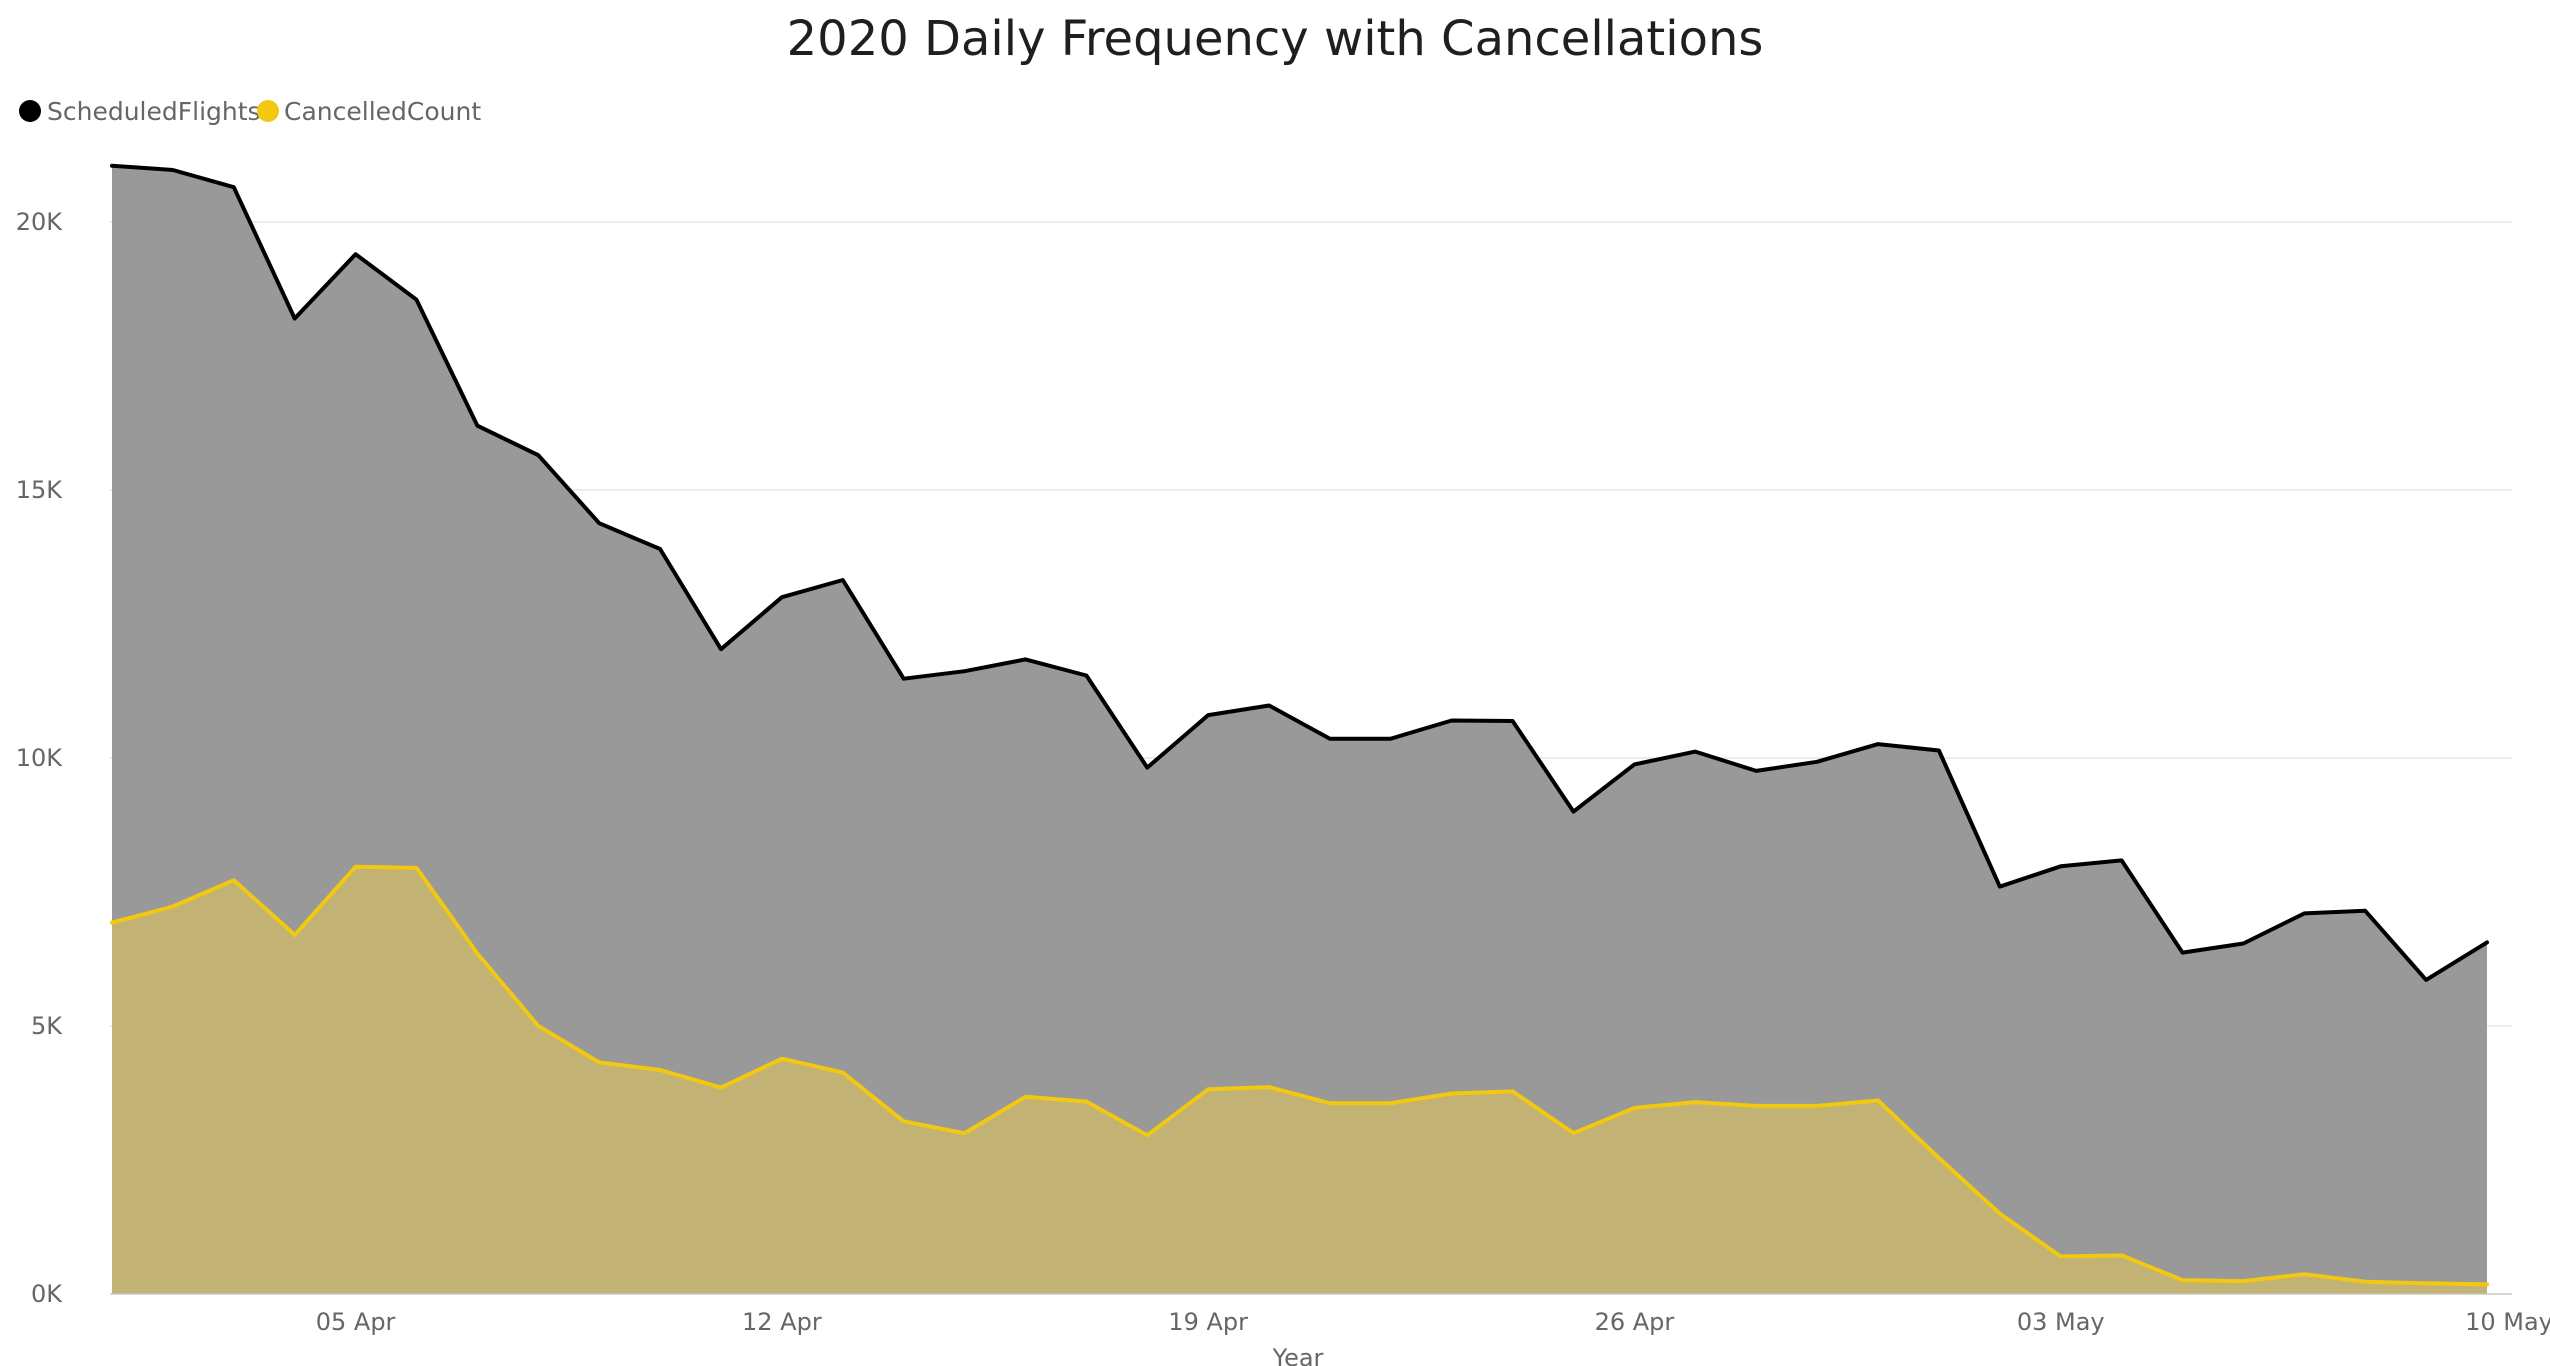 The height and width of the screenshot is (1366, 2550). I want to click on x-tick-label-05-apr: 05 Apr, so click(356, 1322).